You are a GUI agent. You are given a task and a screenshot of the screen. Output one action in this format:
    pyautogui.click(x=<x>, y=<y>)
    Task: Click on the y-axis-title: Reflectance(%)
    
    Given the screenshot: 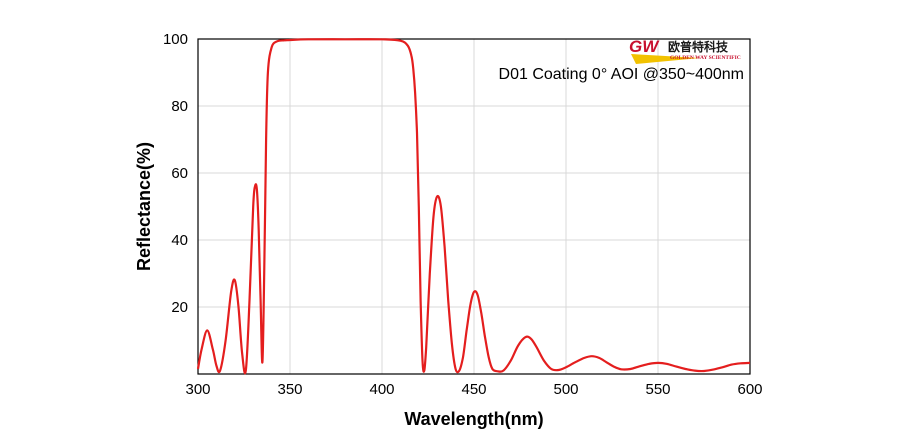 What is the action you would take?
    pyautogui.click(x=144, y=206)
    